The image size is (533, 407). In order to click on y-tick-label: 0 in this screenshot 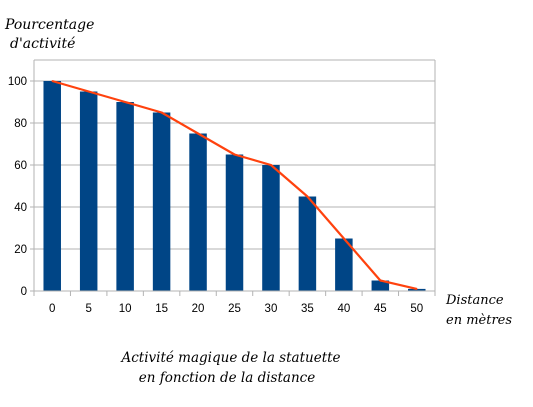, I will do `click(24, 292)`.